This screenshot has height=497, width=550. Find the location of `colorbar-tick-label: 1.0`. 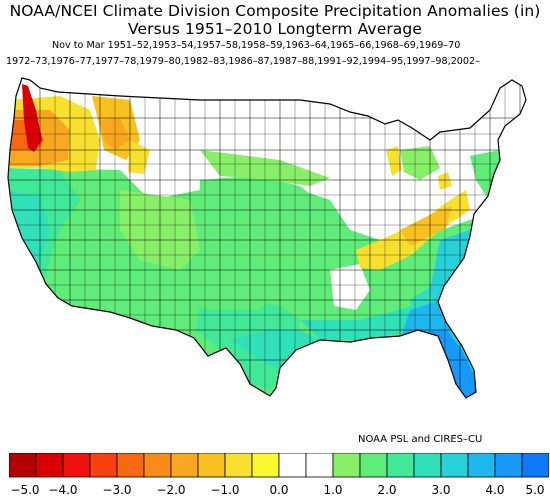

colorbar-tick-label: 1.0 is located at coordinates (332, 490).